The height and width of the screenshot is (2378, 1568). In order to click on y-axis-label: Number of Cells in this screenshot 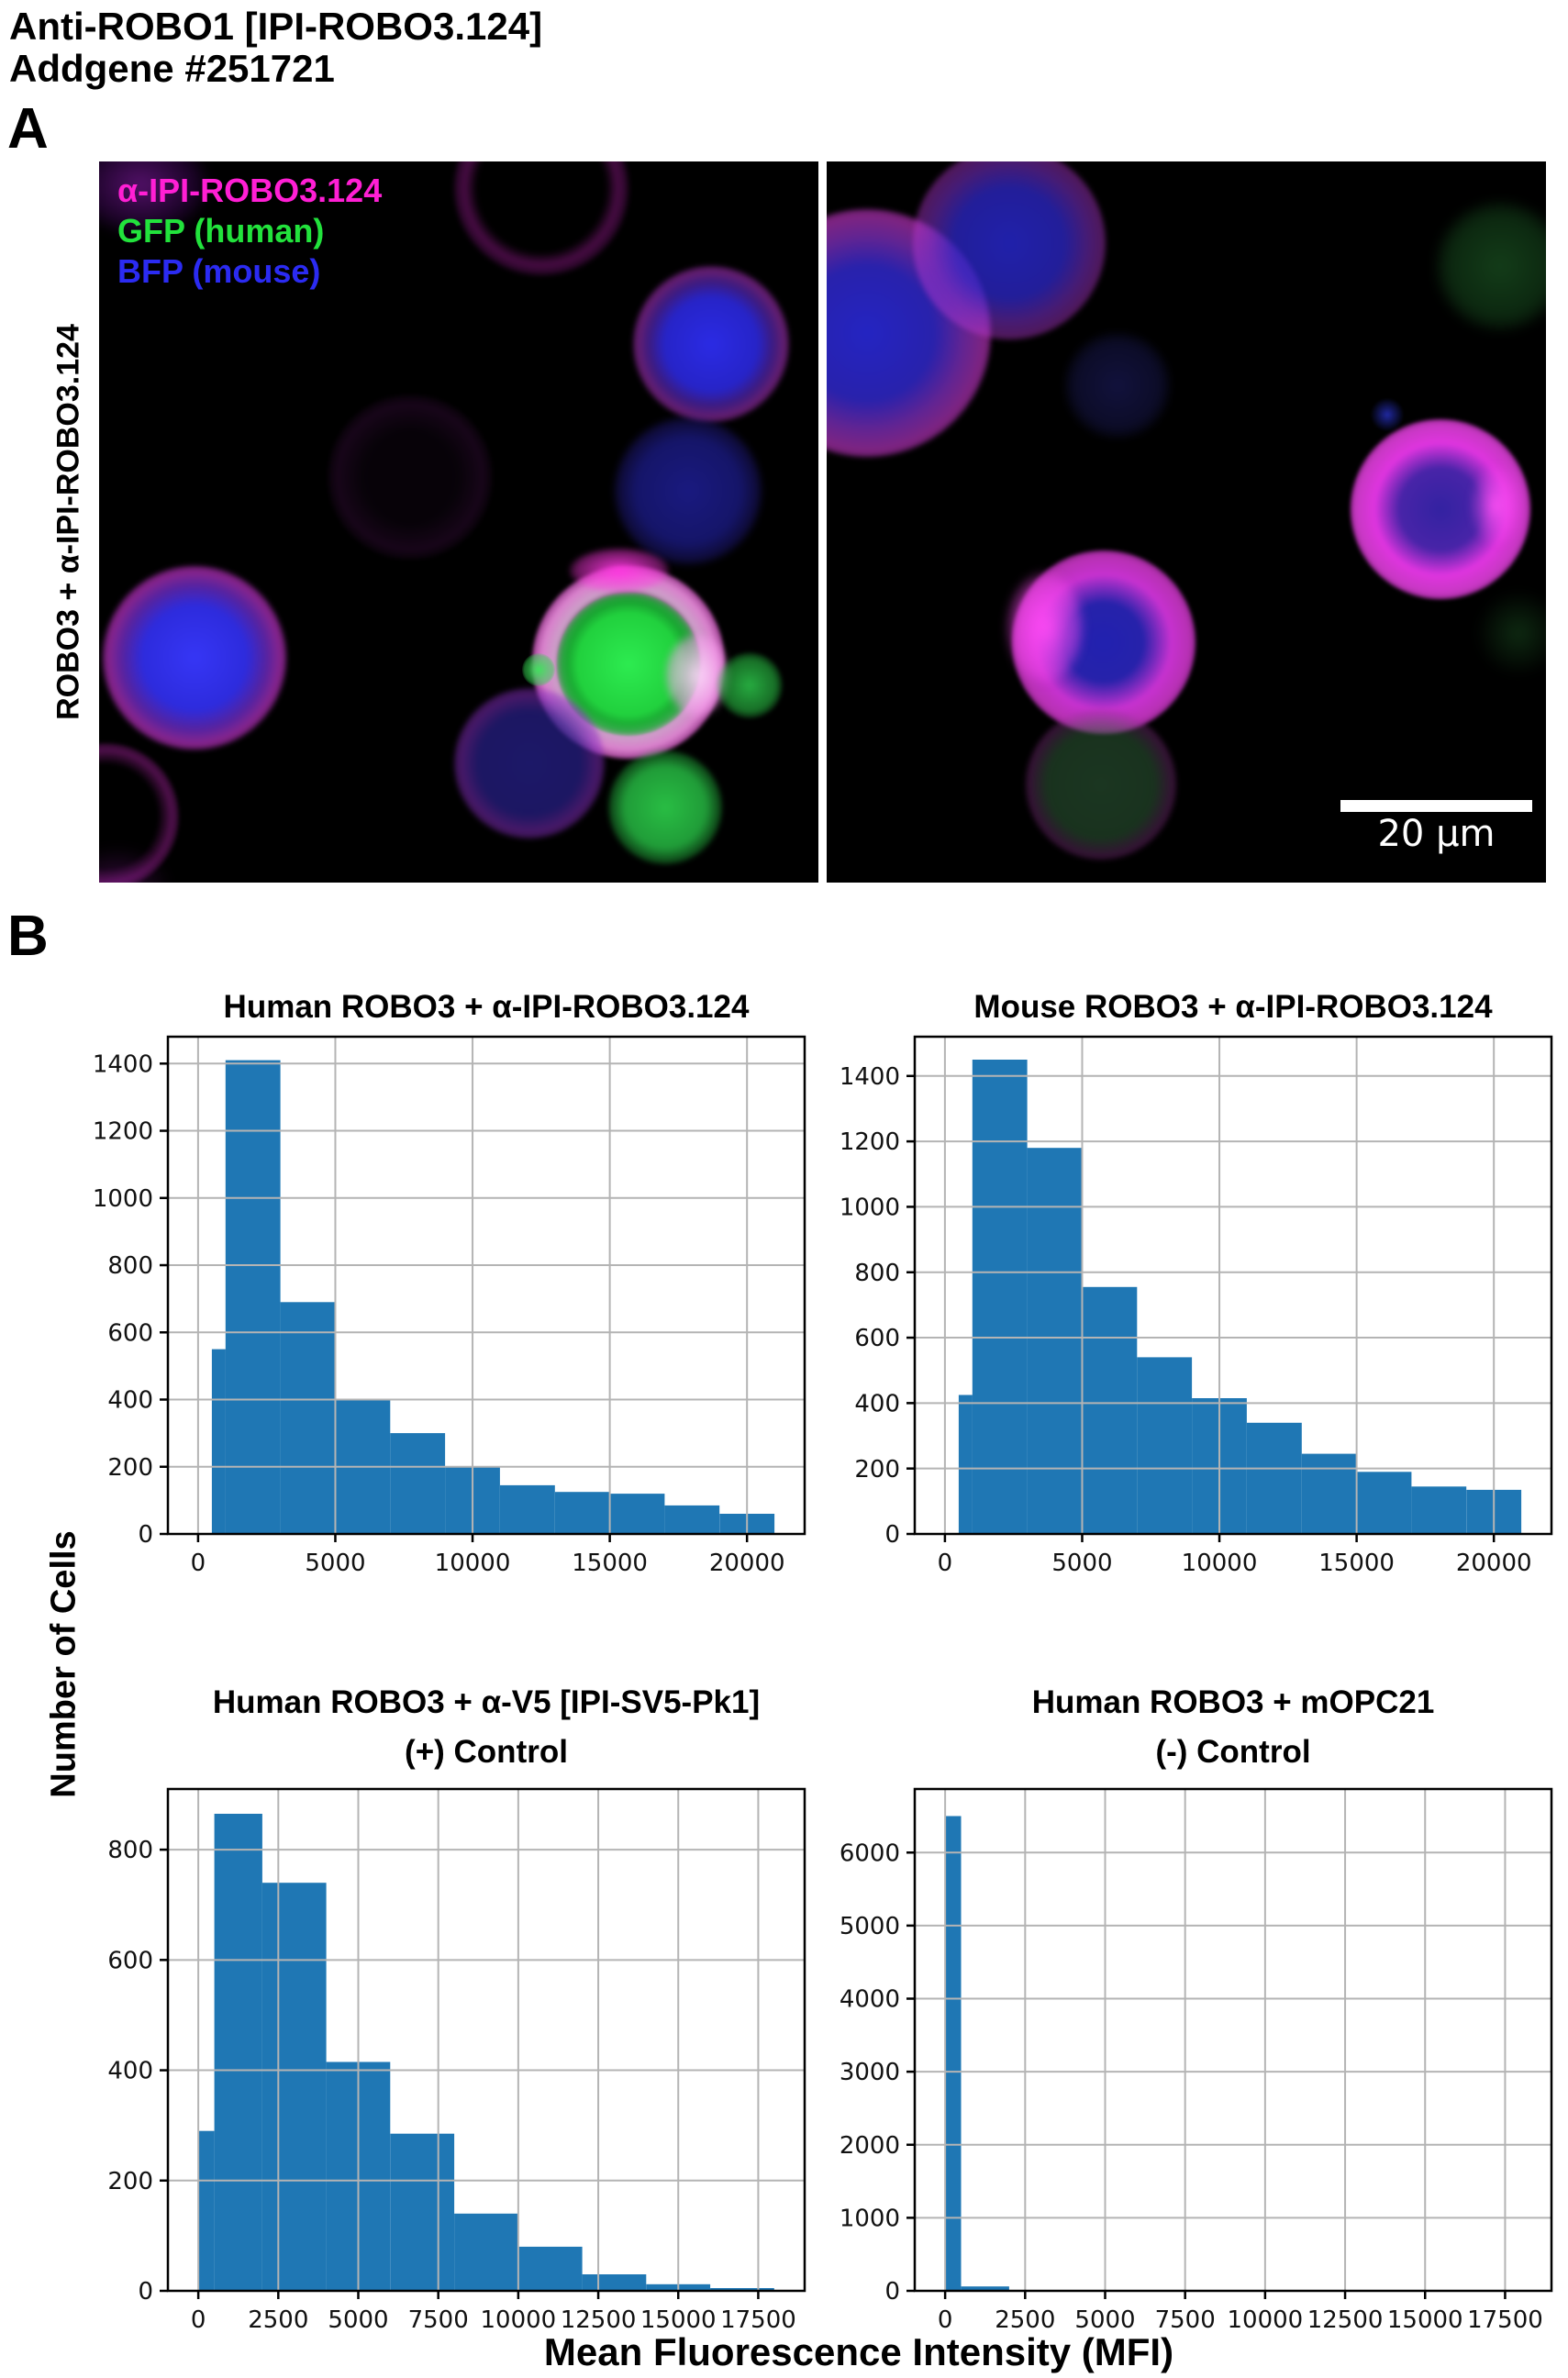, I will do `click(64, 1664)`.